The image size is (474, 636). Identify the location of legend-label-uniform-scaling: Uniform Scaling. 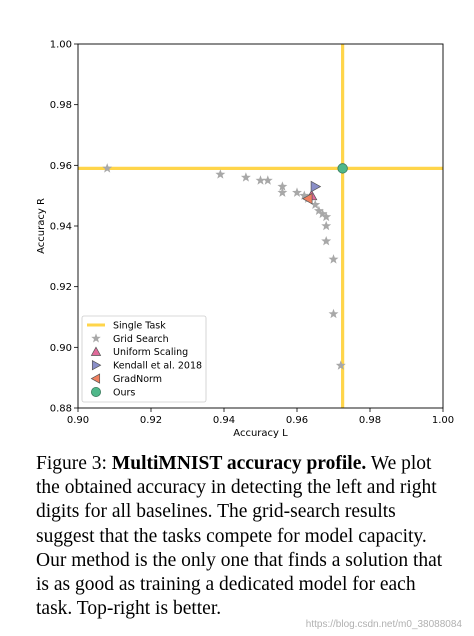
(150, 352).